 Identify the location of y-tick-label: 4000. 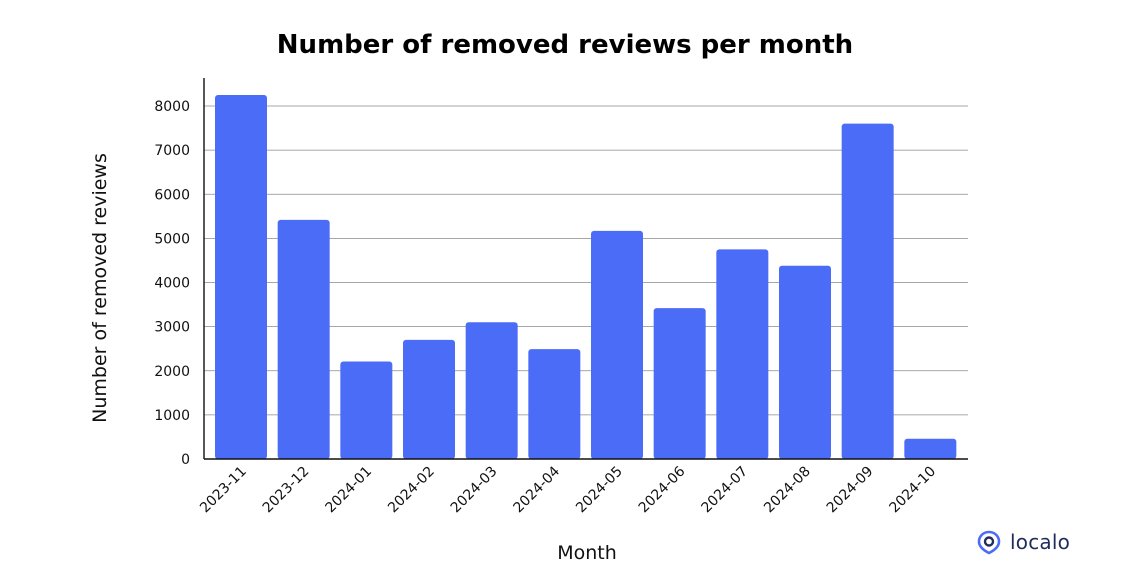
(172, 284).